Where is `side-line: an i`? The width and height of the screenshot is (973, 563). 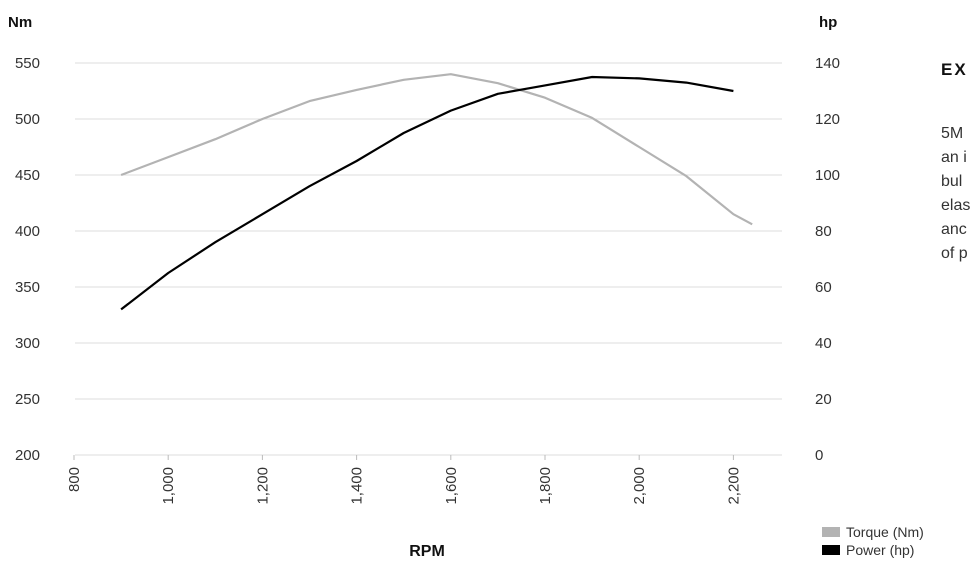 side-line: an i is located at coordinates (954, 157).